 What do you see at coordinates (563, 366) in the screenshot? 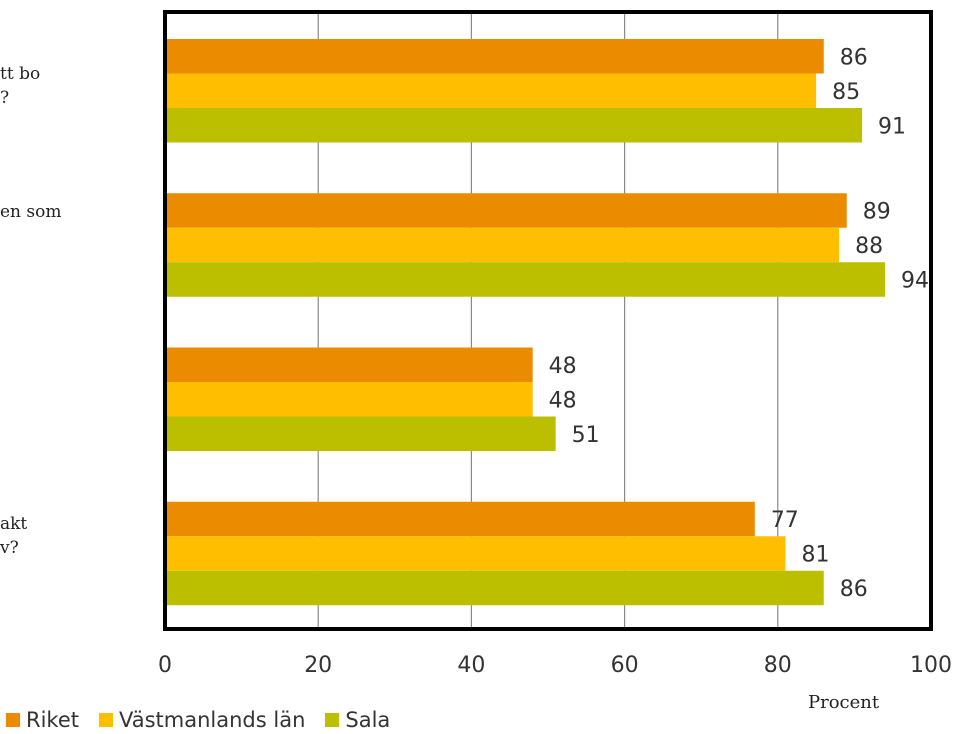
I see `data-label-1-3: 48` at bounding box center [563, 366].